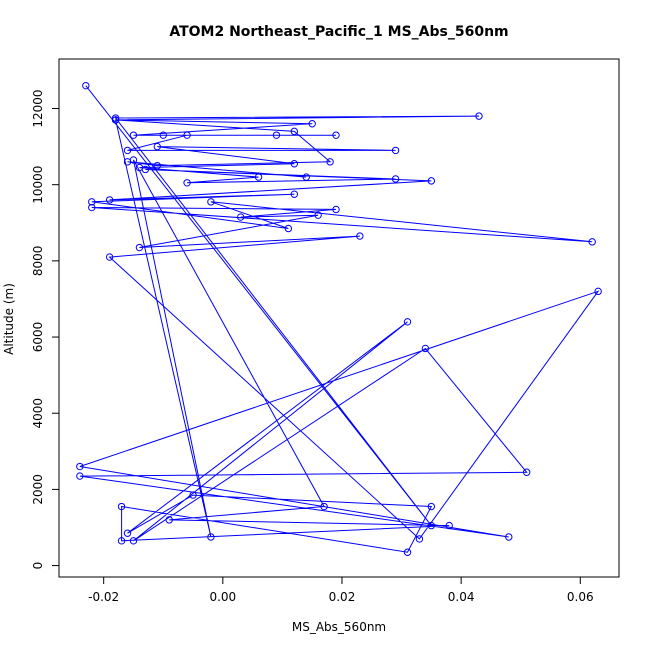 This screenshot has height=650, width=650. What do you see at coordinates (38, 566) in the screenshot?
I see `y-tick-label: 0` at bounding box center [38, 566].